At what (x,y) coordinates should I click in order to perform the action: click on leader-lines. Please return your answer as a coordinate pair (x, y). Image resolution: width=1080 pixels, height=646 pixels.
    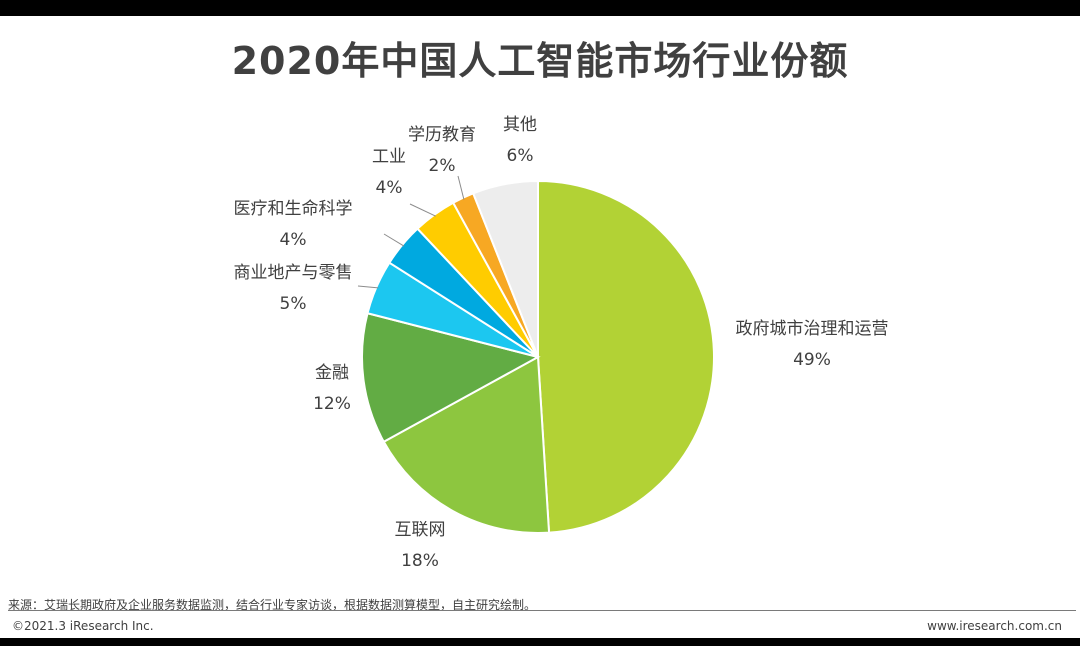
    Looking at the image, I should click on (411, 232).